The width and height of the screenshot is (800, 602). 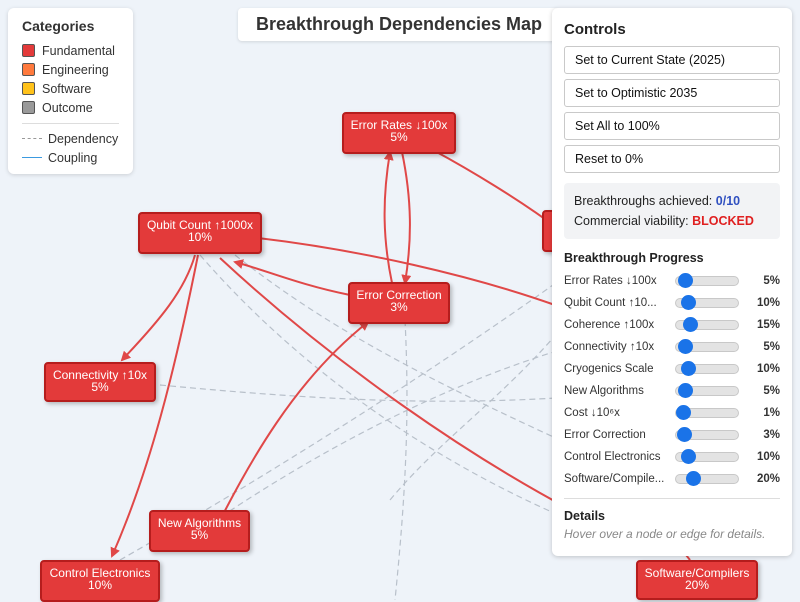 What do you see at coordinates (70, 50) in the screenshot?
I see `legend-item-fundamental: Fundamental` at bounding box center [70, 50].